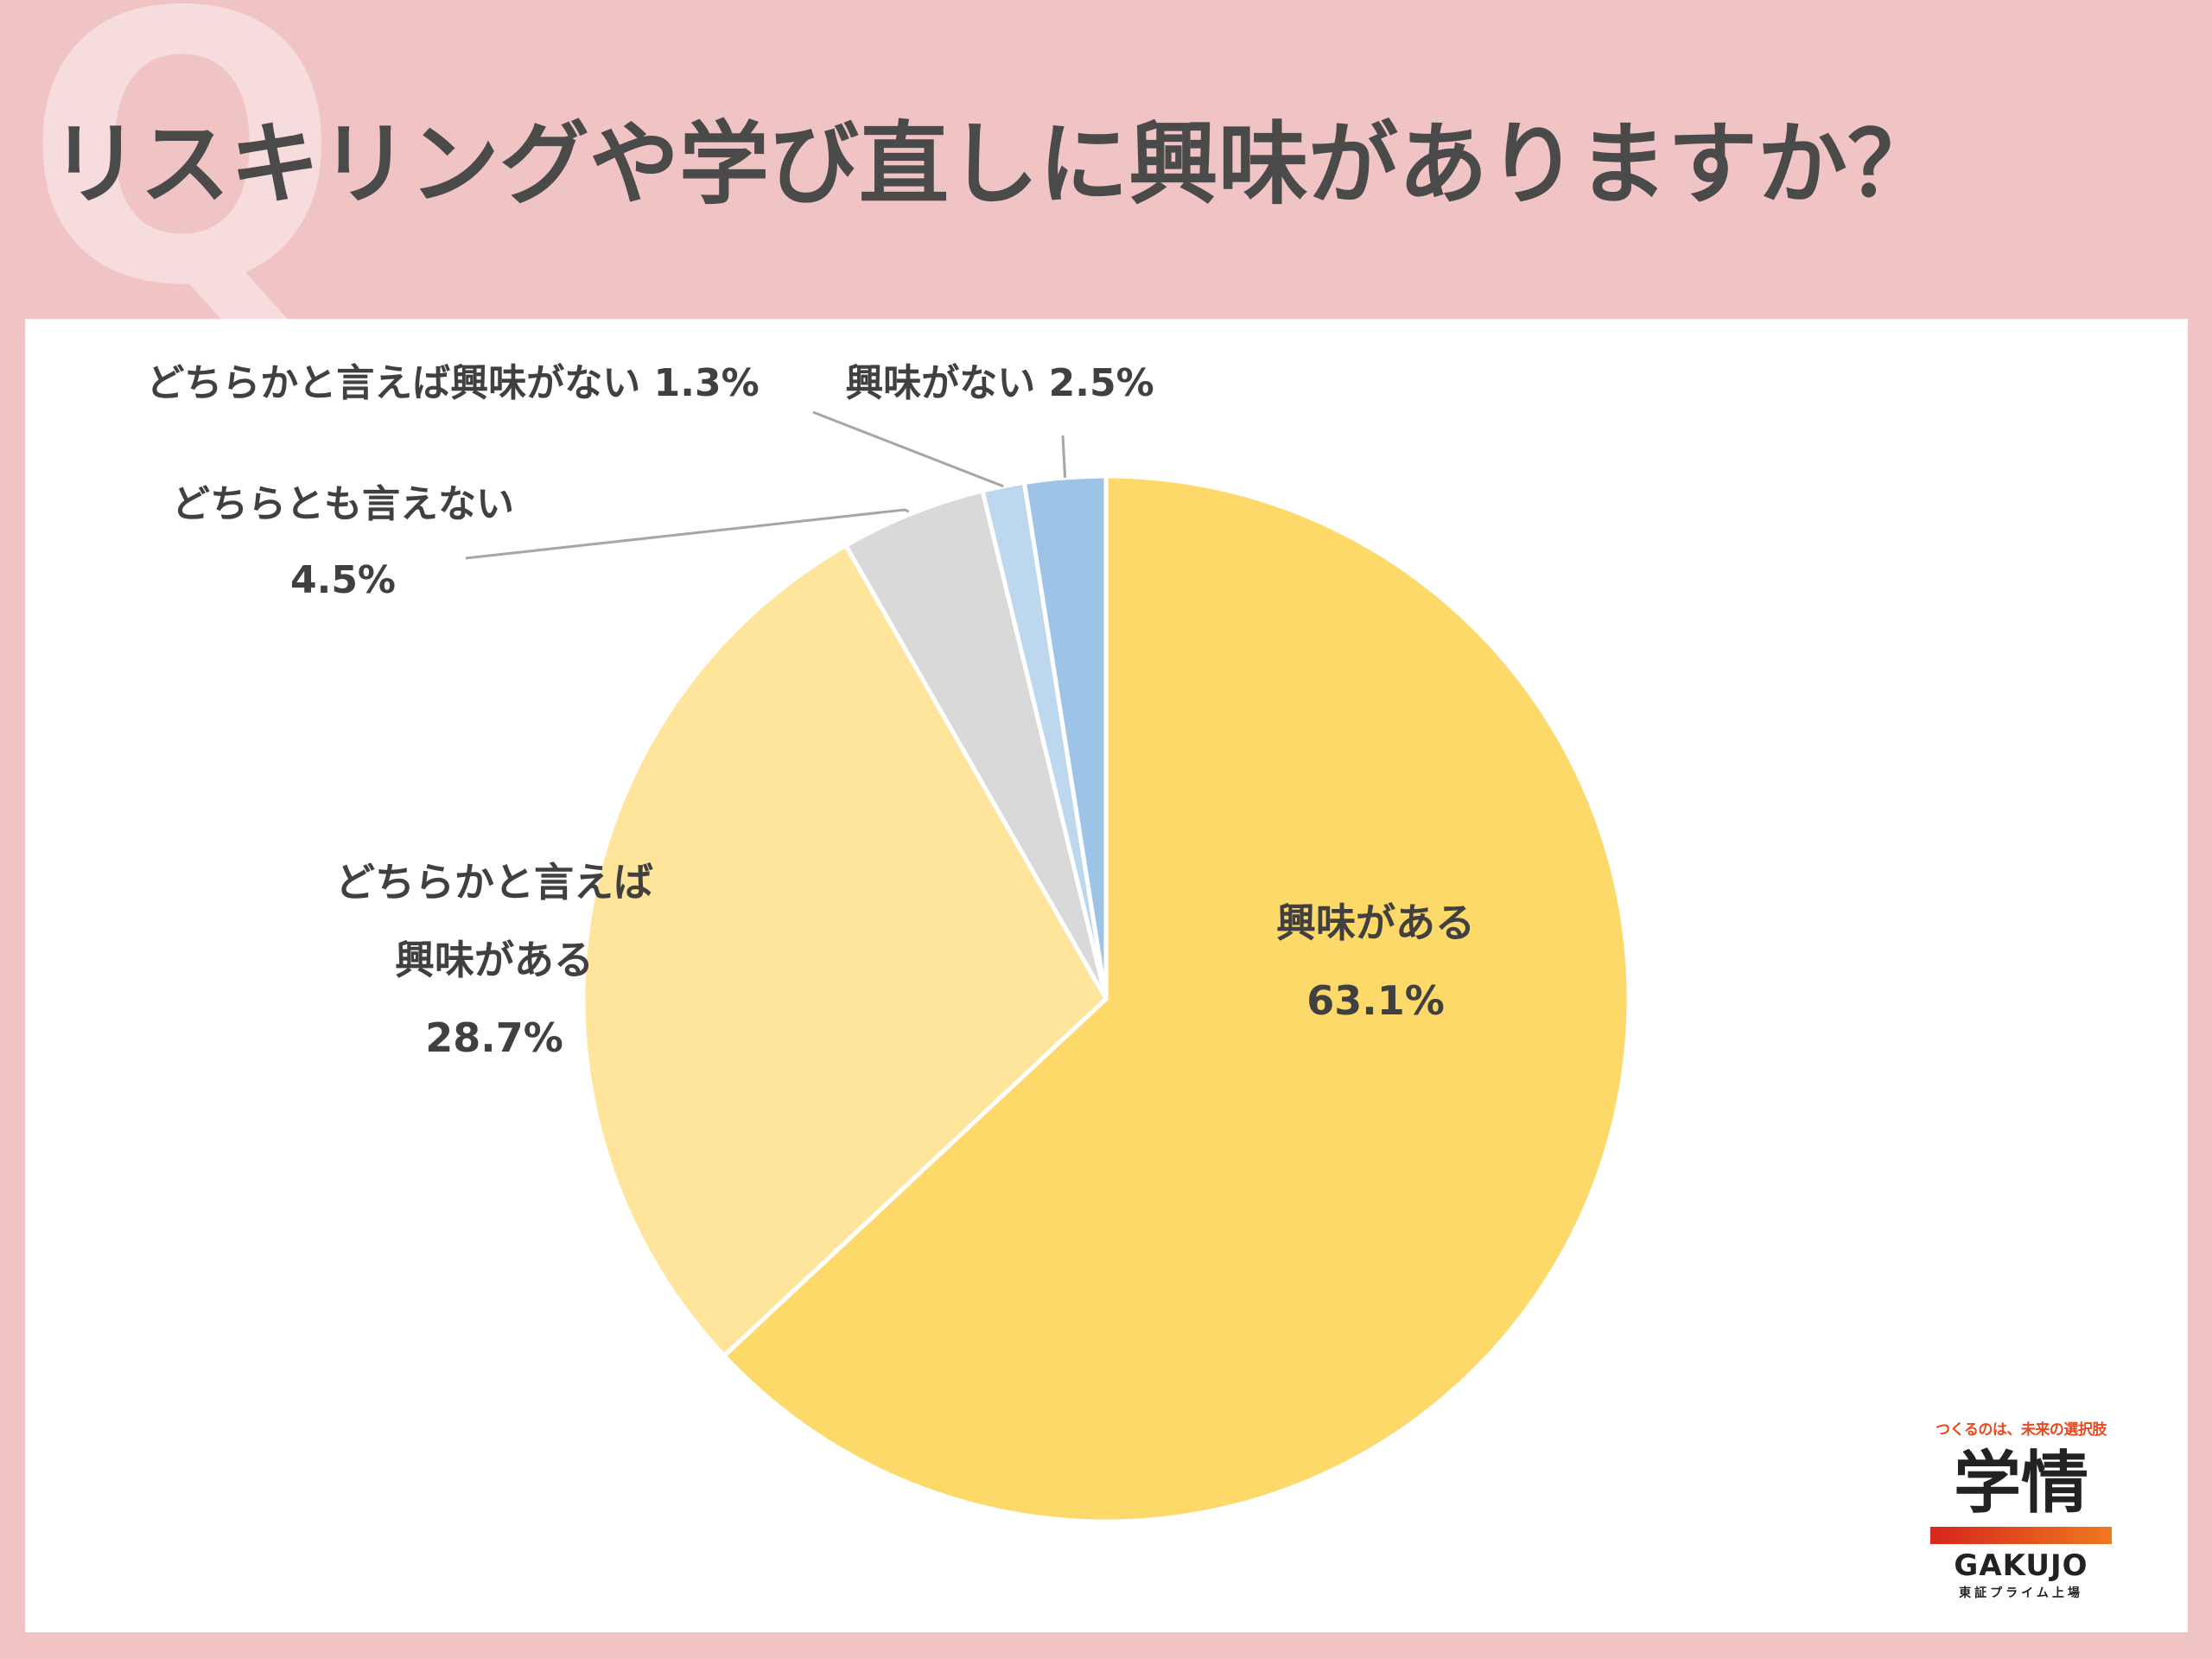 The height and width of the screenshot is (1659, 2212). I want to click on q-watermark: Q, so click(182, 183).